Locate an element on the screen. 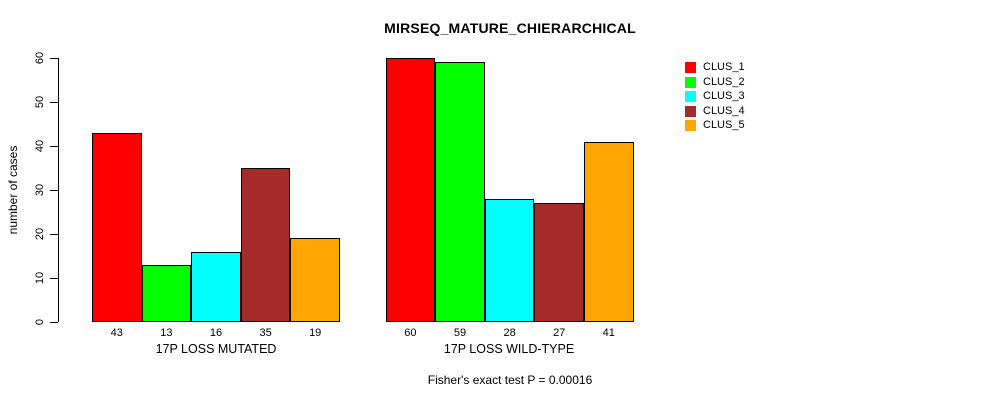 The width and height of the screenshot is (990, 400). legend-row-clus_5: CLUS_5 is located at coordinates (715, 125).